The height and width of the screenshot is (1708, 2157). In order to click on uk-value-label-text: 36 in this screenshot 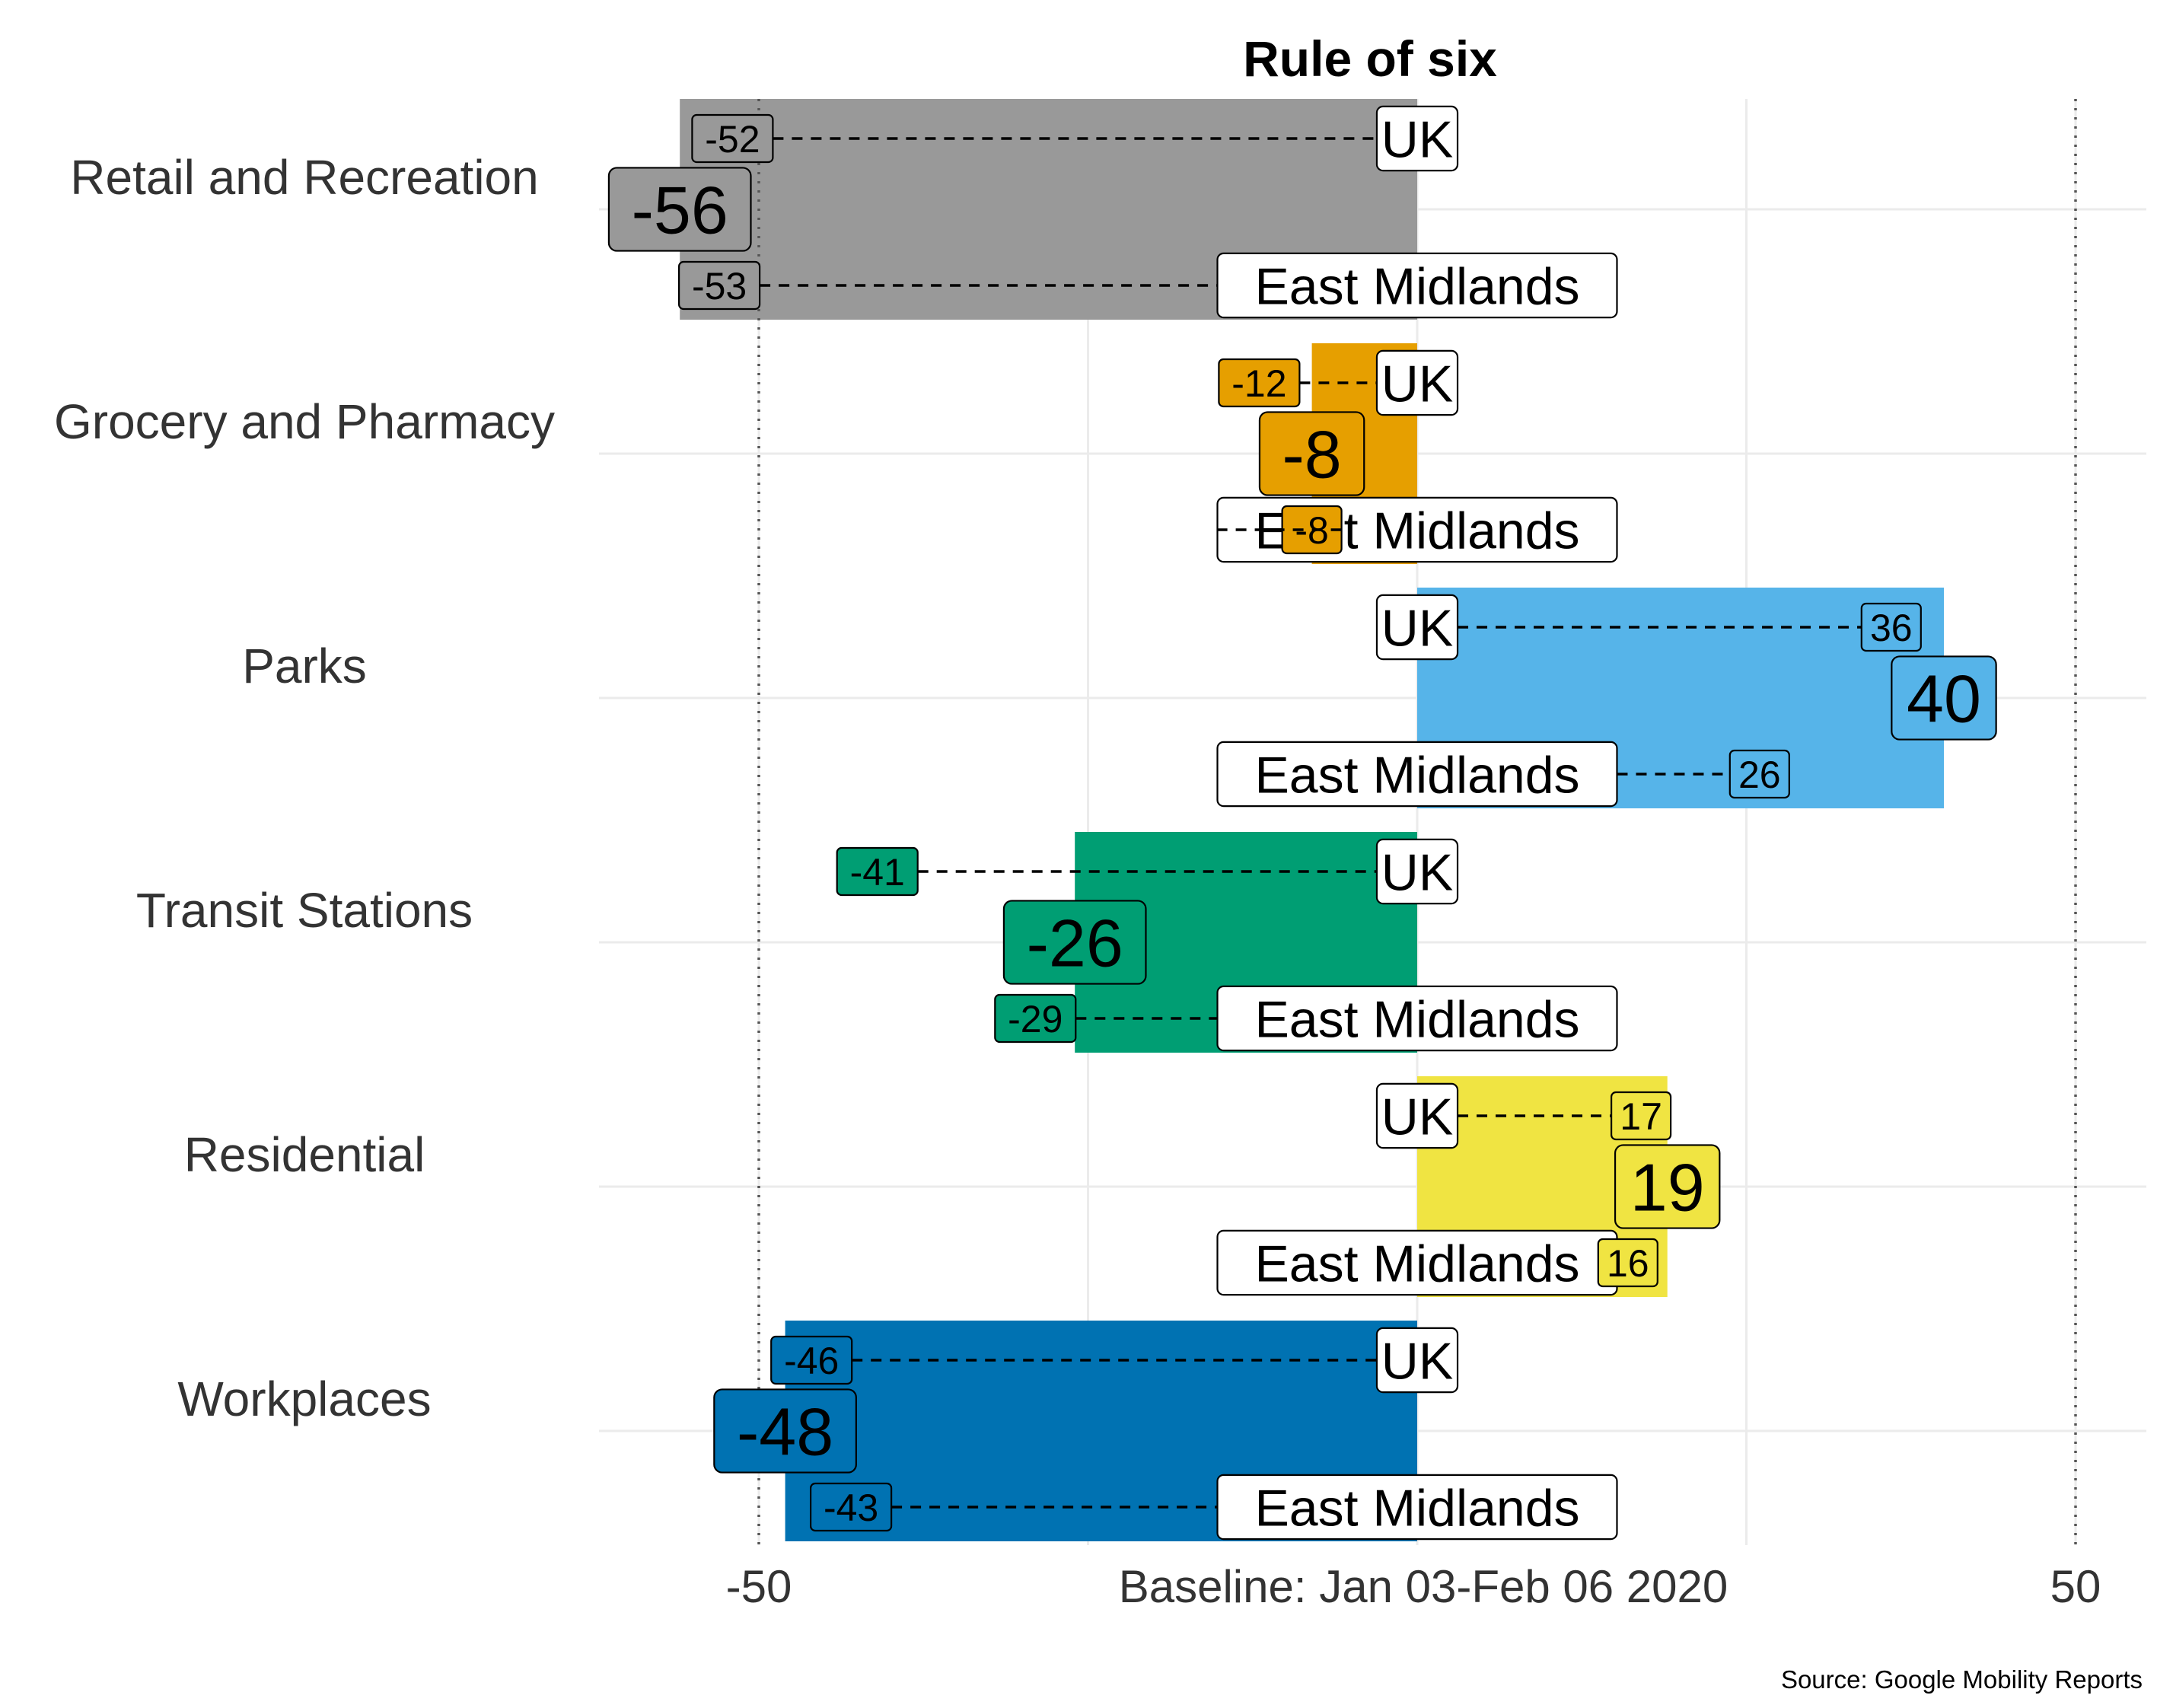, I will do `click(1891, 628)`.